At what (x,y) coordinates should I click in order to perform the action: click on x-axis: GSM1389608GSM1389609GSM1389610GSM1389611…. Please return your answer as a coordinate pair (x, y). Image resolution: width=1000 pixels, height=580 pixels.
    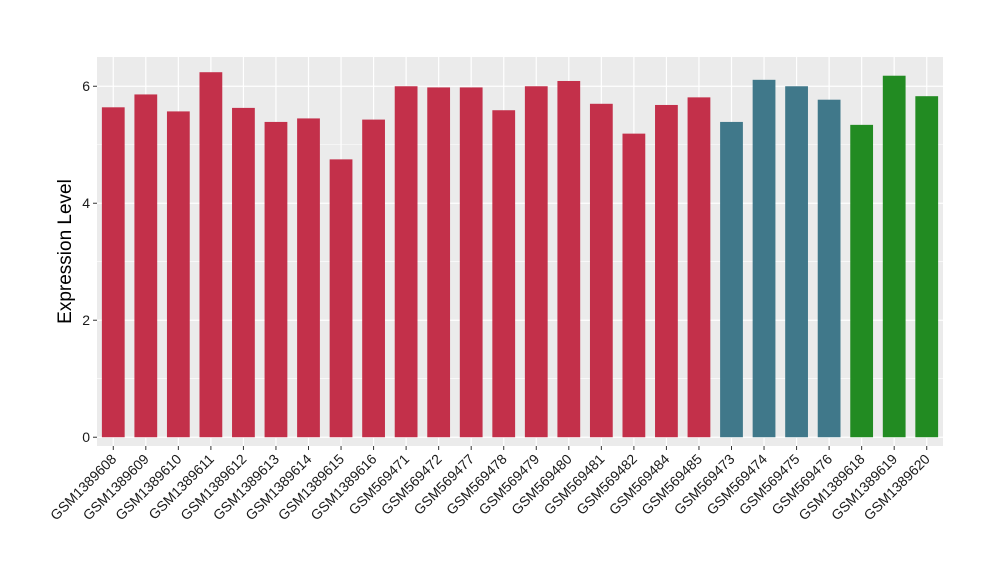
    Looking at the image, I should click on (490, 484).